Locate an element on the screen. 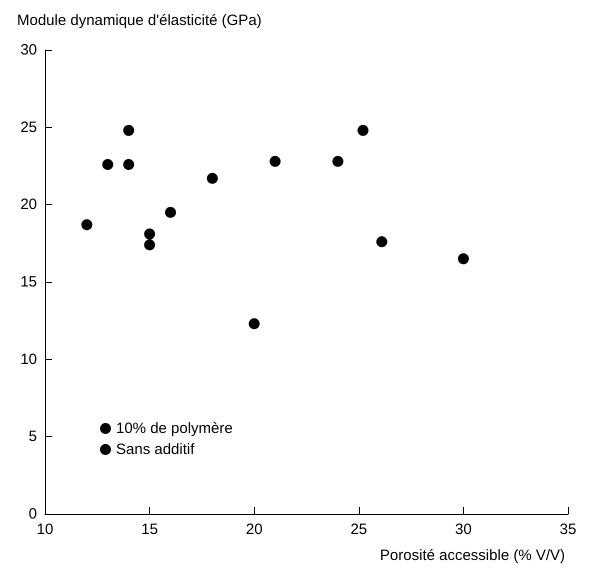 The height and width of the screenshot is (572, 590). x-tick-label: 25 is located at coordinates (359, 529).